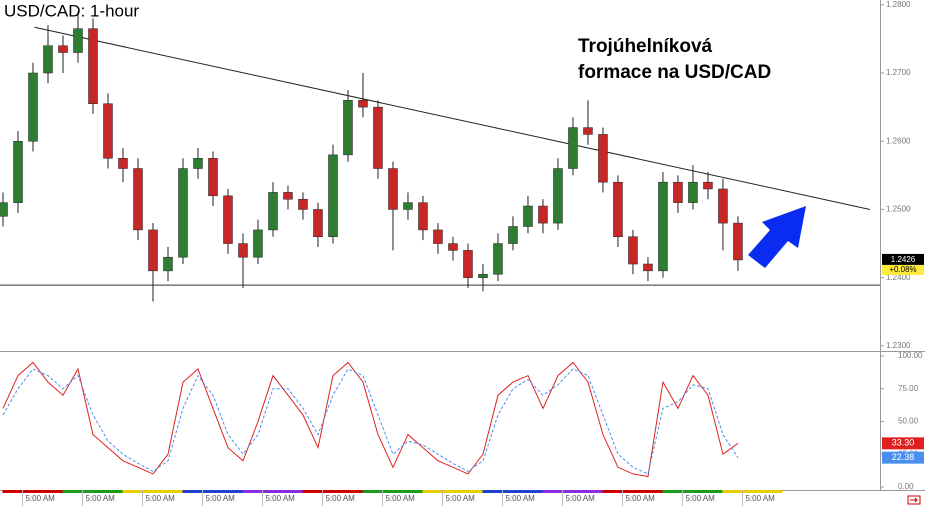 This screenshot has width=925, height=506. Describe the element at coordinates (908, 388) in the screenshot. I see `y-tick-label: 75.00` at that location.